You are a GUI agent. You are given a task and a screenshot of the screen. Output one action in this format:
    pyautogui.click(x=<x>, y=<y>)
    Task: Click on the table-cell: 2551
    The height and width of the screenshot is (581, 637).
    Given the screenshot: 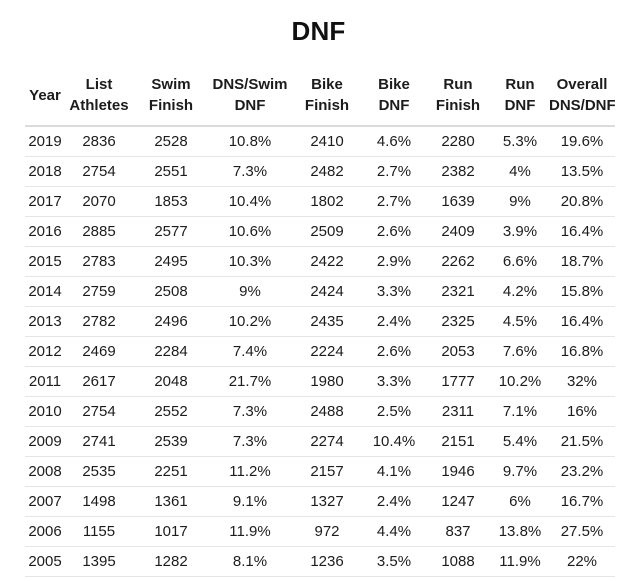 What is the action you would take?
    pyautogui.click(x=171, y=171)
    